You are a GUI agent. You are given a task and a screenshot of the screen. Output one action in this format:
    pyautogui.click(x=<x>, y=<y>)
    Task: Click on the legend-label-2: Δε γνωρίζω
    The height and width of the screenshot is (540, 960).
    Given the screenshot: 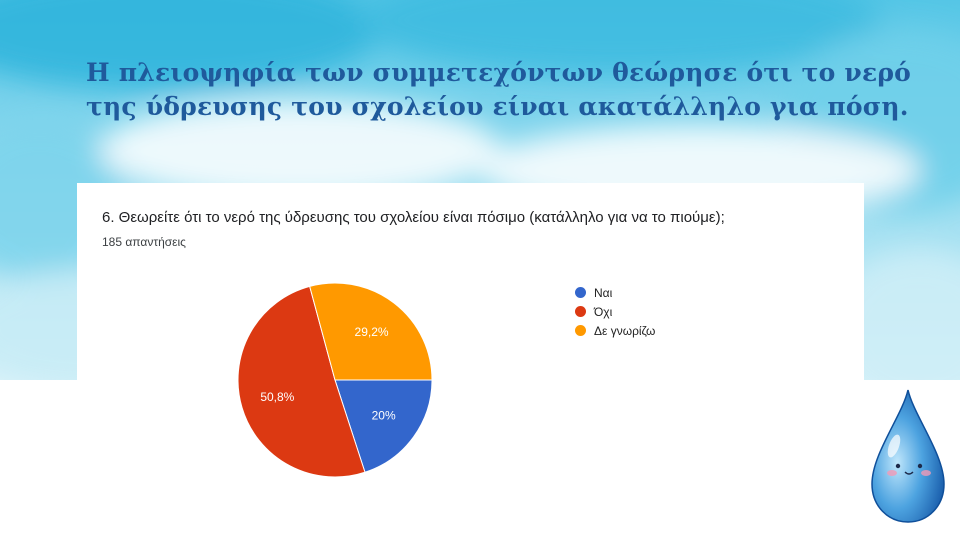 What is the action you would take?
    pyautogui.click(x=625, y=330)
    